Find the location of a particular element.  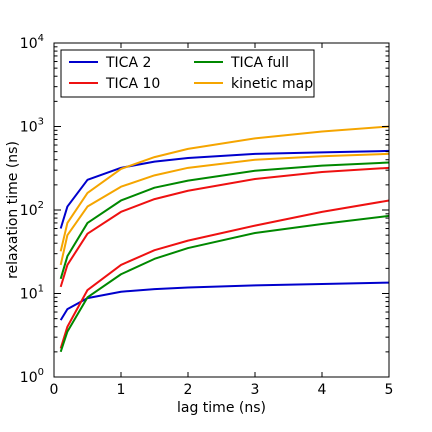

x-tick-label: 1 is located at coordinates (121, 390).